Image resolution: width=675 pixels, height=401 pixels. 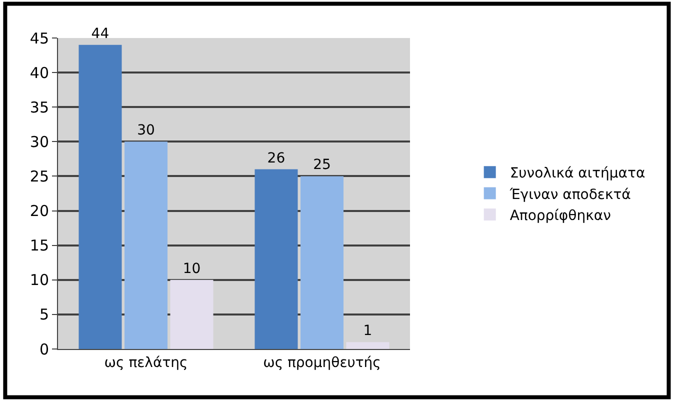 What do you see at coordinates (44, 315) in the screenshot?
I see `y-tick-label: 5` at bounding box center [44, 315].